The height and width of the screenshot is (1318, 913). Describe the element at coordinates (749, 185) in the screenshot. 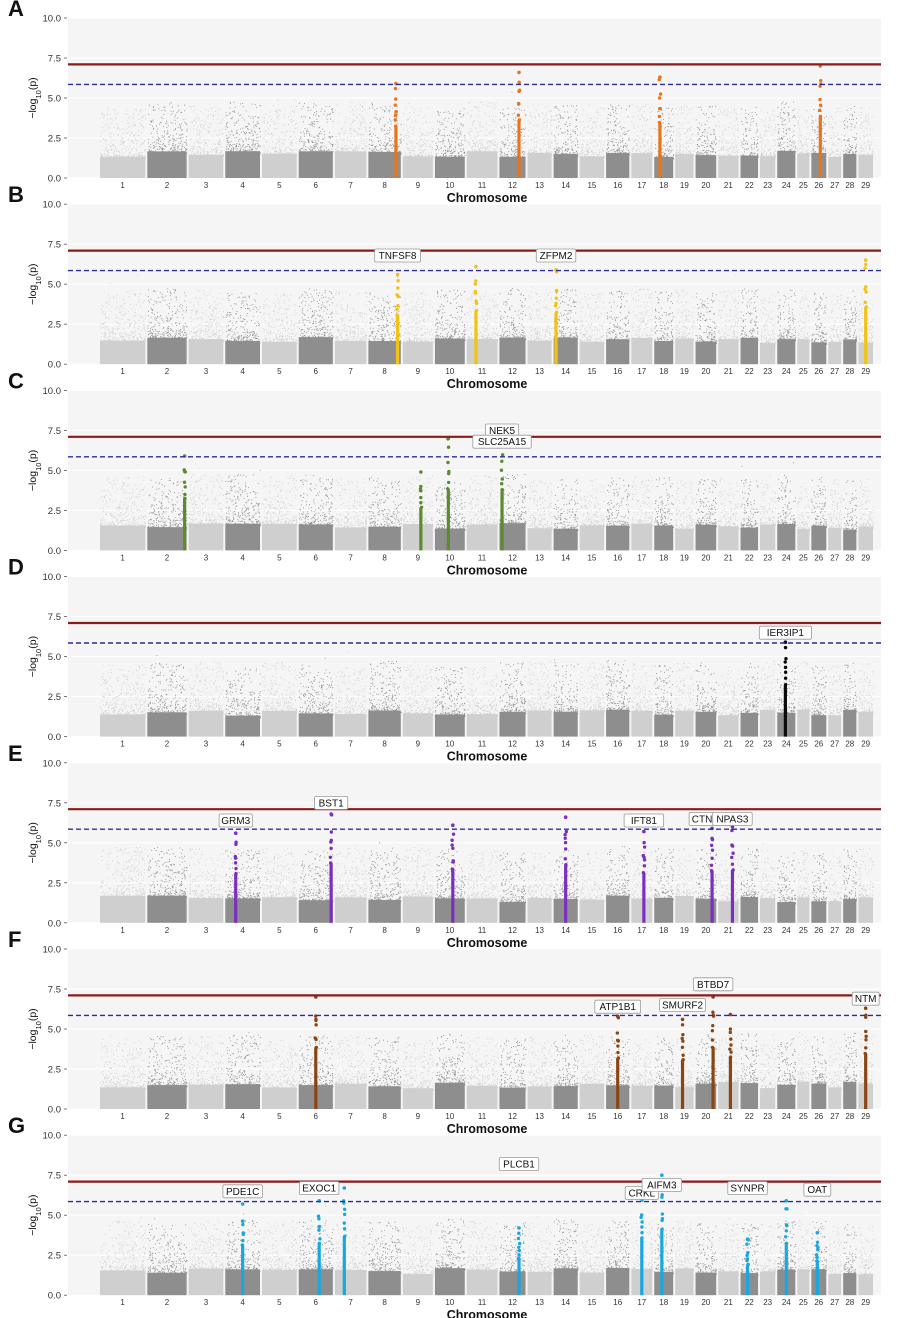

I see `x-tick-label: 22` at that location.